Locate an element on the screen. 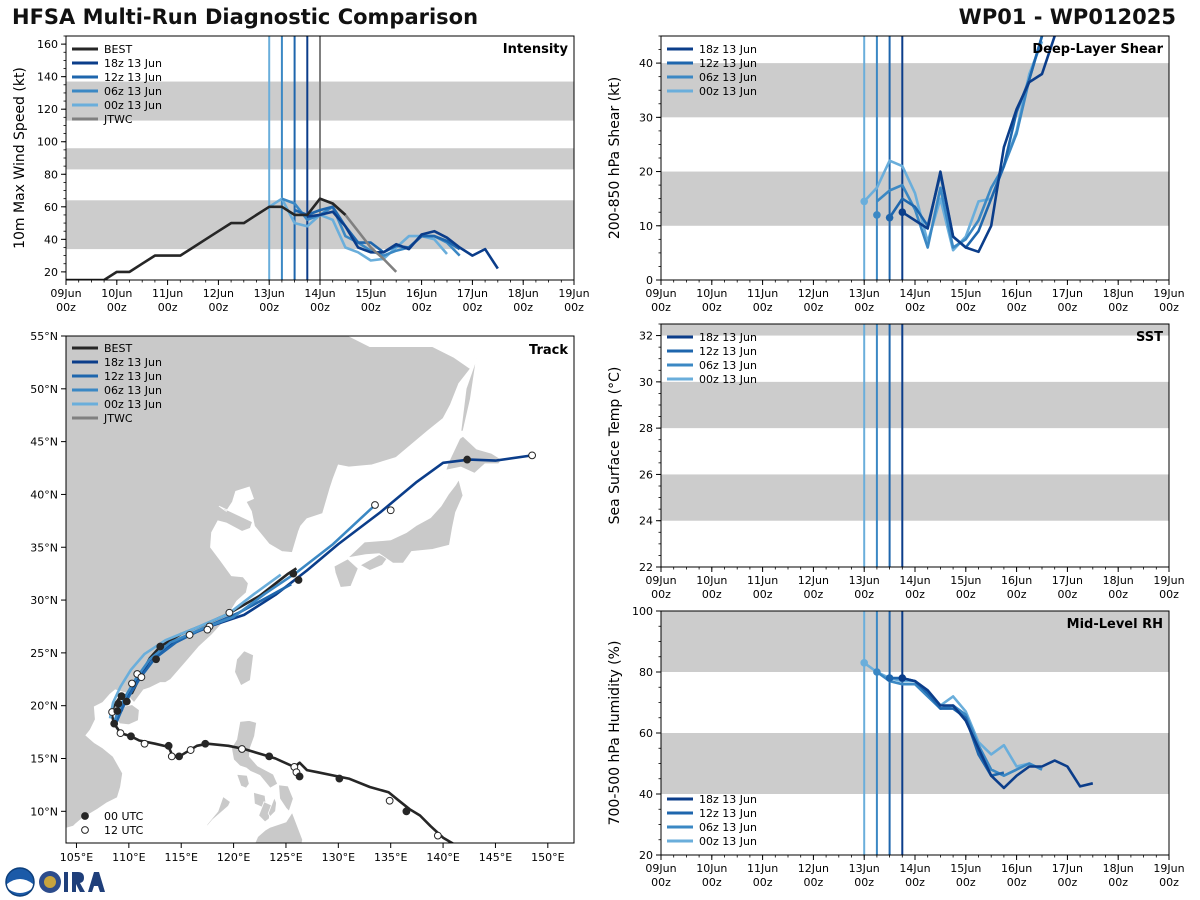 Image resolution: width=1200 pixels, height=900 pixels. series-line-06z-13-jun is located at coordinates (959, 724).